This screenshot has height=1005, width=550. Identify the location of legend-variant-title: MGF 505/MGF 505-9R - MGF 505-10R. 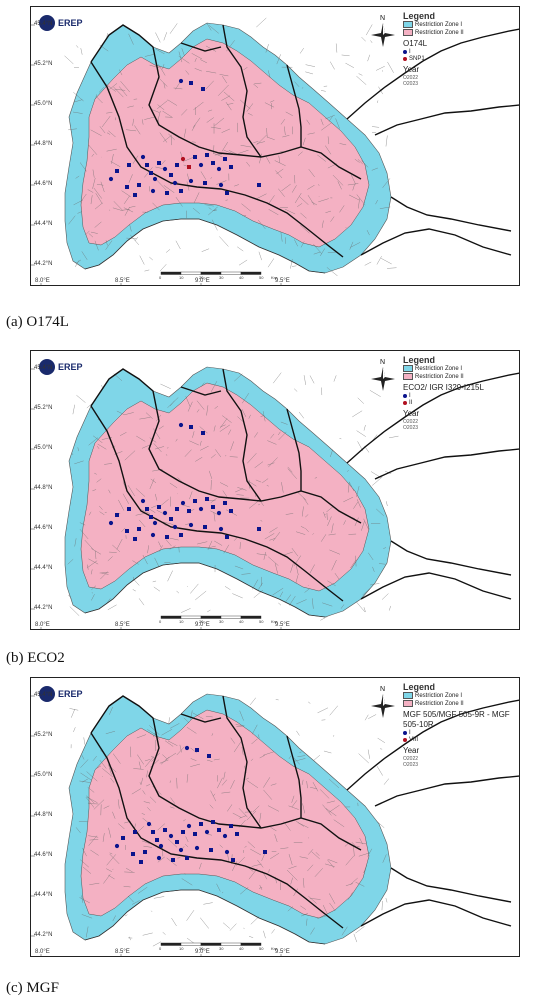
(456, 720).